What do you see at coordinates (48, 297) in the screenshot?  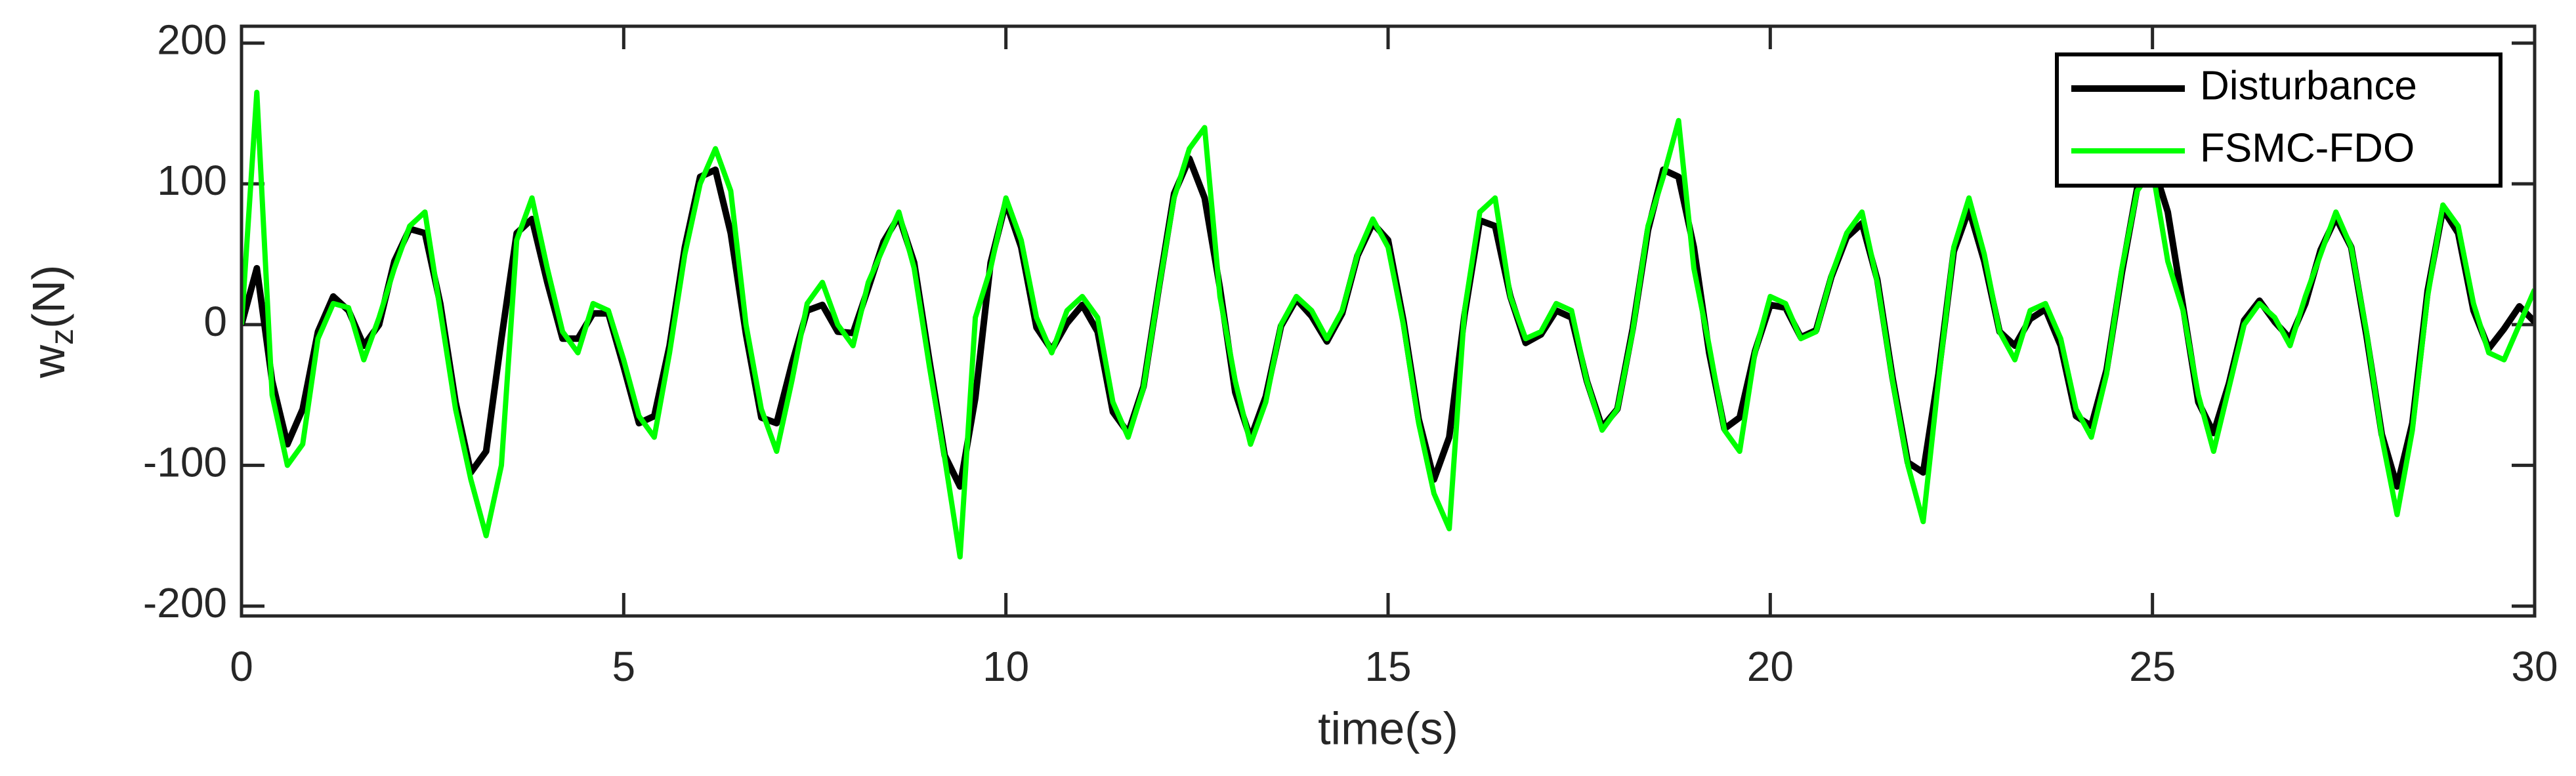 I see `y-label-unit: (N)` at bounding box center [48, 297].